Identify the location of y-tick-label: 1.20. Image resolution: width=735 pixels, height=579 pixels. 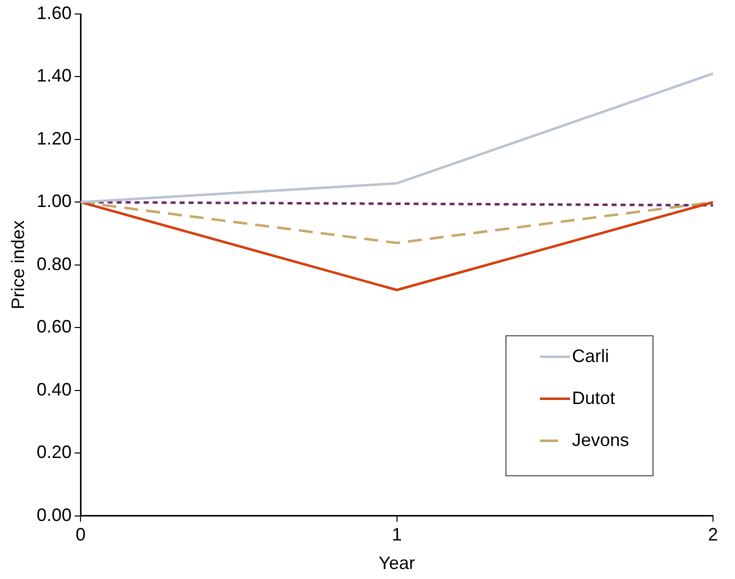
(54, 138).